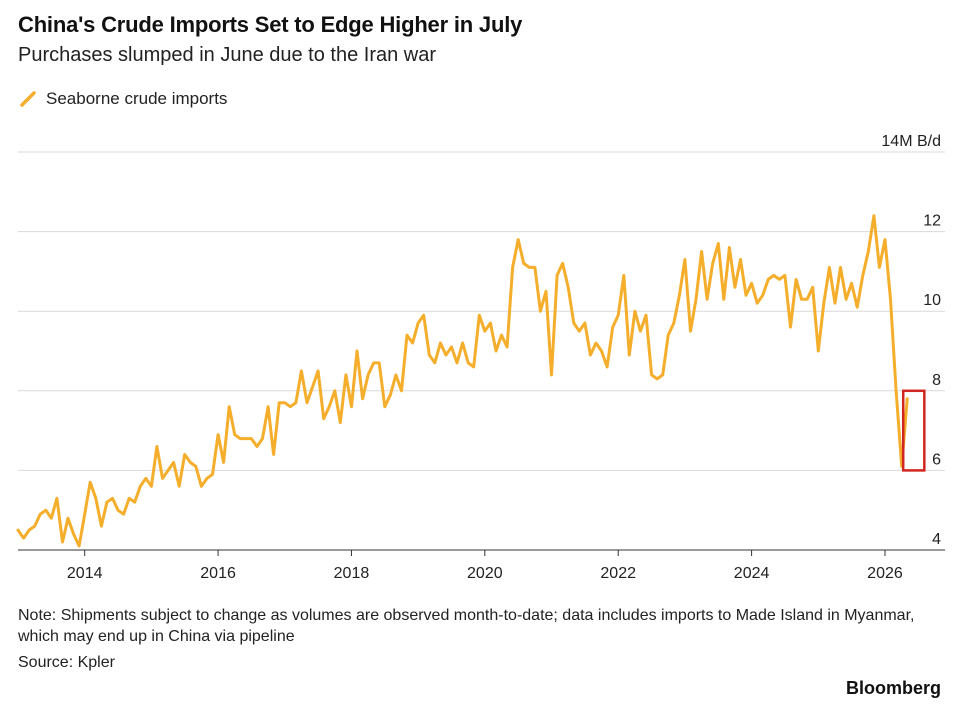 The image size is (975, 713). What do you see at coordinates (752, 573) in the screenshot?
I see `x-tick-label: 2024` at bounding box center [752, 573].